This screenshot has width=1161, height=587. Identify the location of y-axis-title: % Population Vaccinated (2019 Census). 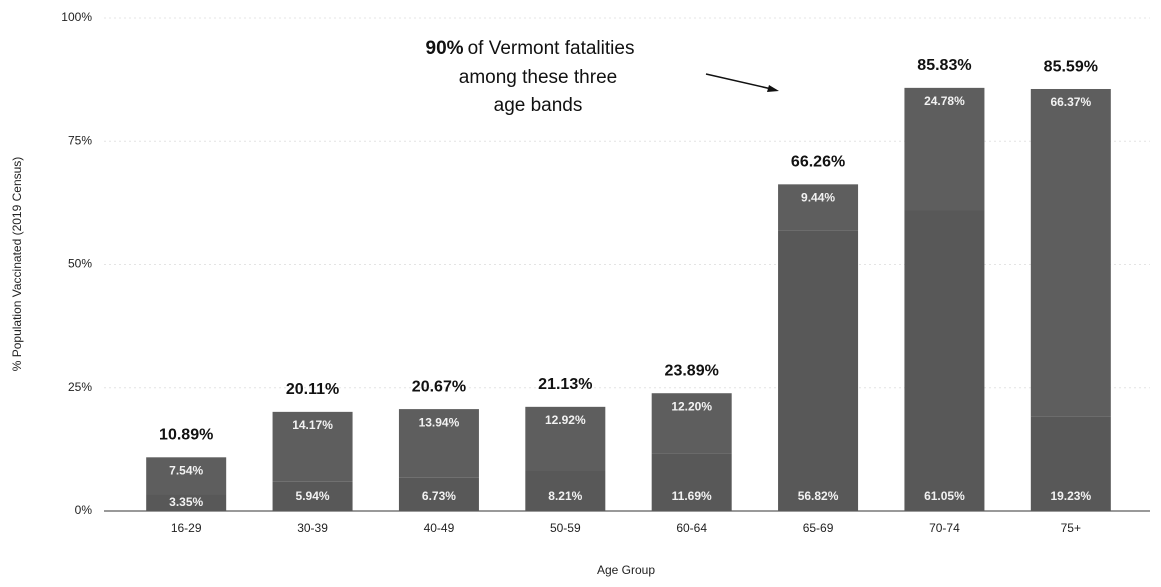
(17, 264).